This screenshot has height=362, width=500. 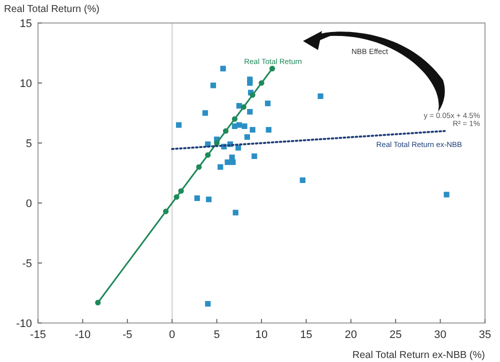 I want to click on y-tick-label: -5, so click(x=27, y=264).